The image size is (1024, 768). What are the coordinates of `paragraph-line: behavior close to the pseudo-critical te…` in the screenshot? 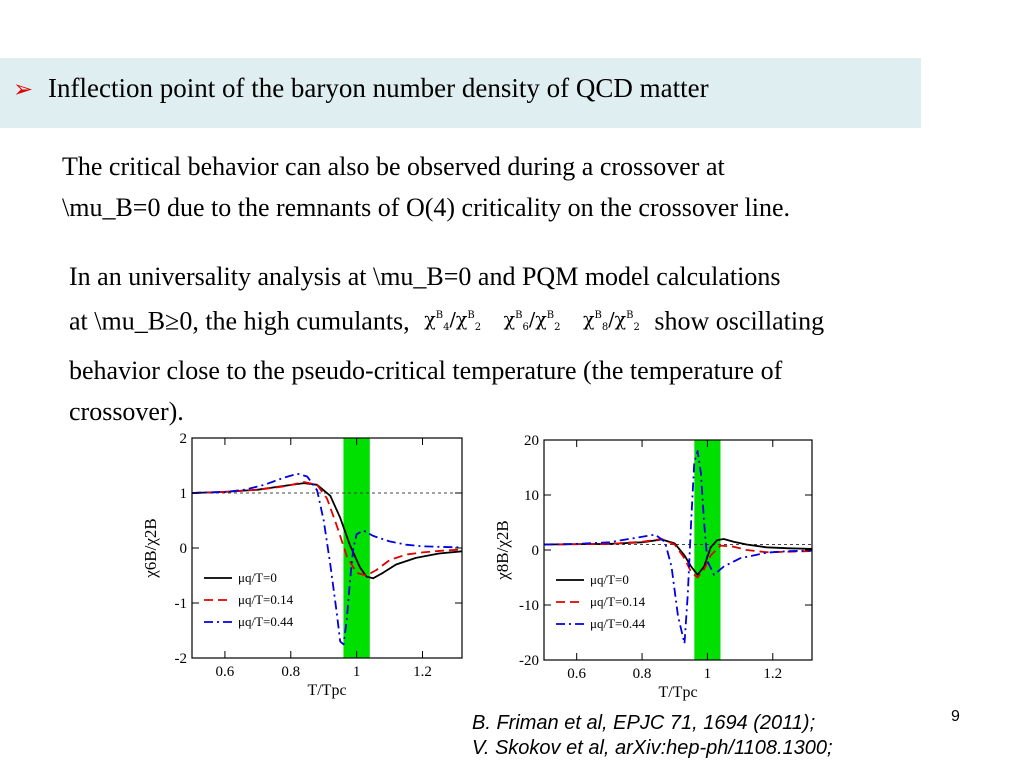 It's located at (426, 371).